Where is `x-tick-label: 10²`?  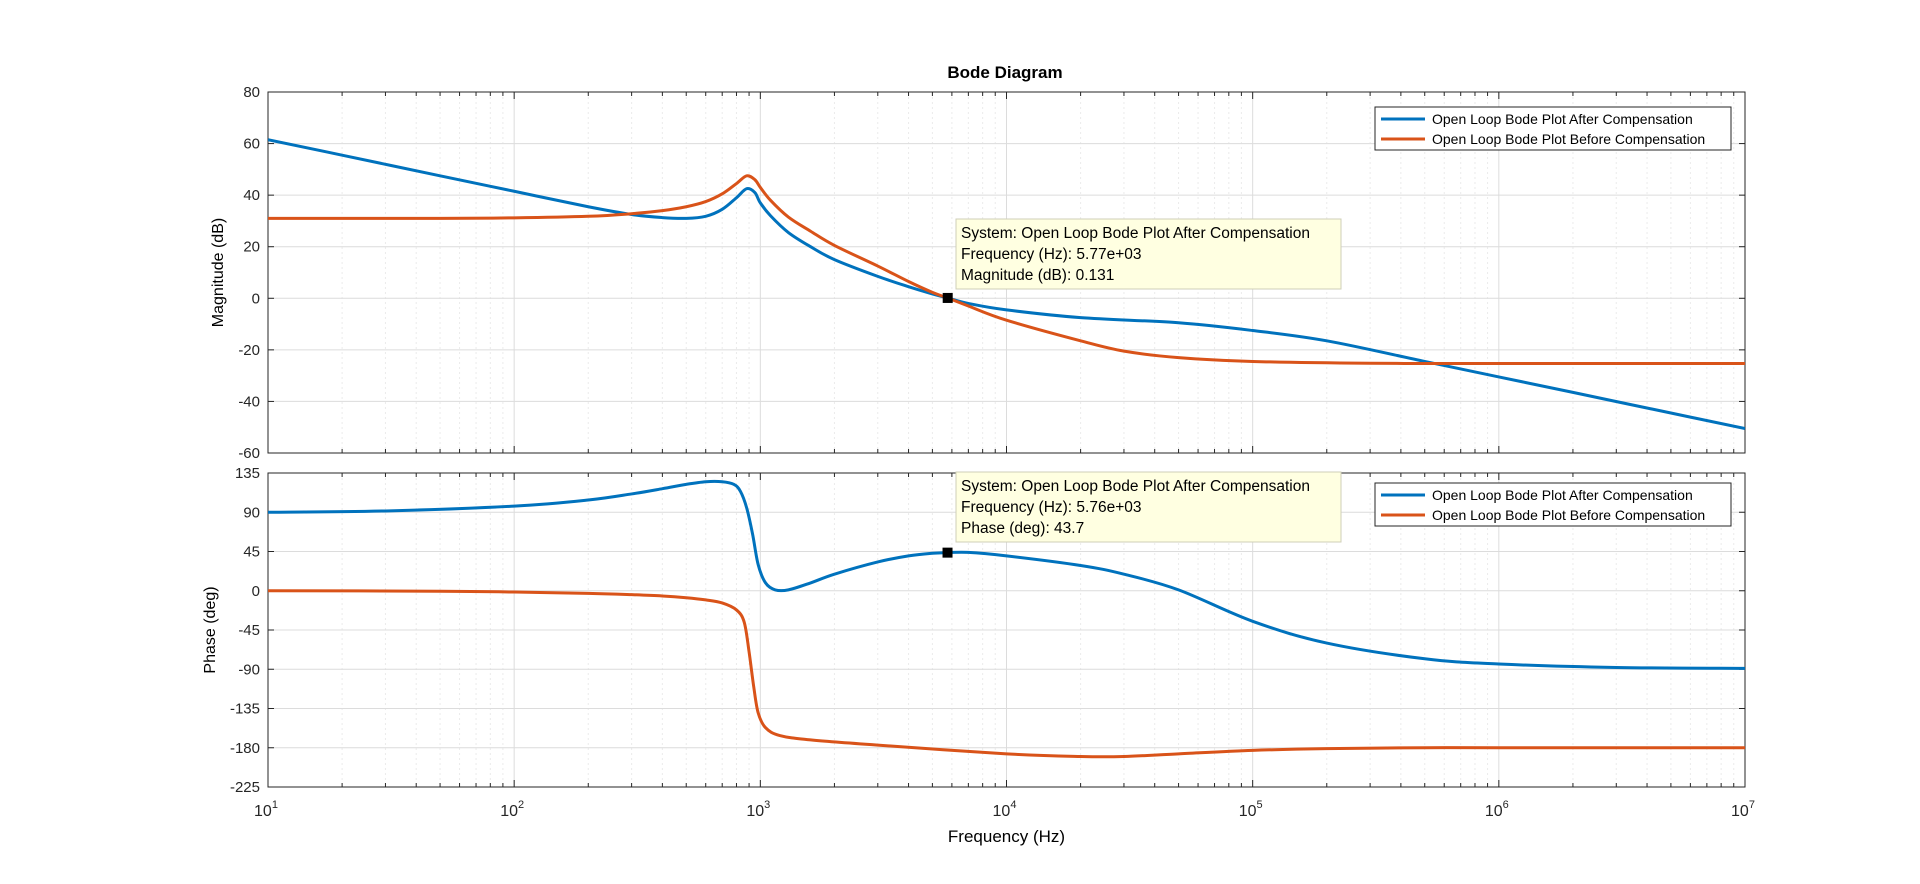
x-tick-label: 10² is located at coordinates (512, 809).